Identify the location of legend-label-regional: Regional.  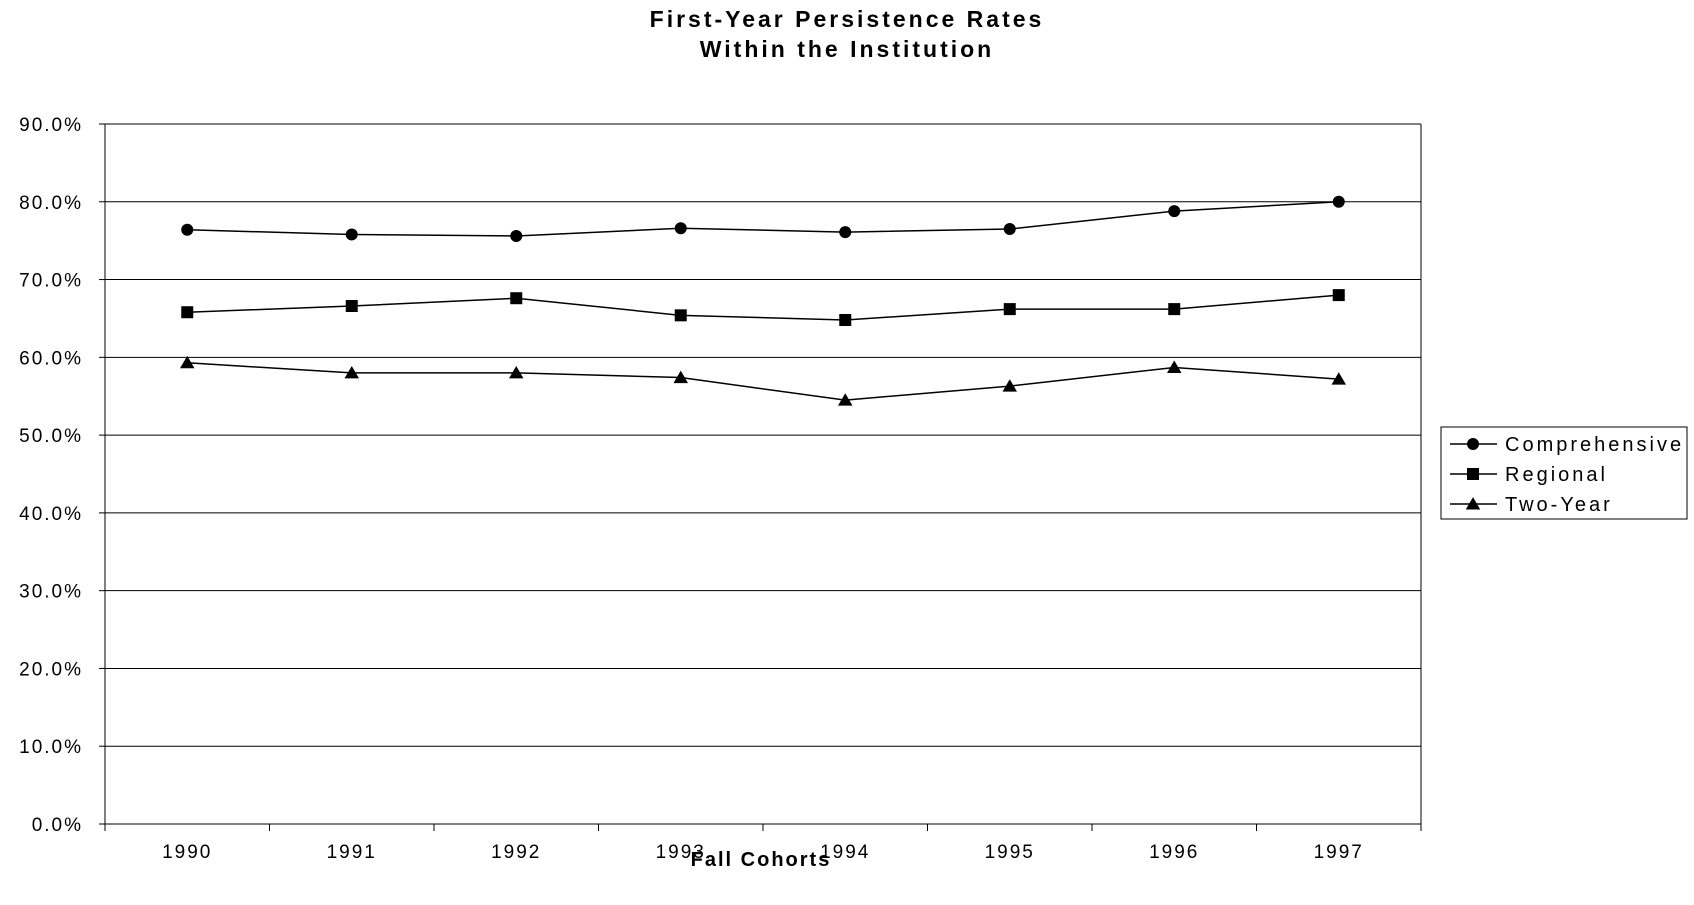
(1556, 475).